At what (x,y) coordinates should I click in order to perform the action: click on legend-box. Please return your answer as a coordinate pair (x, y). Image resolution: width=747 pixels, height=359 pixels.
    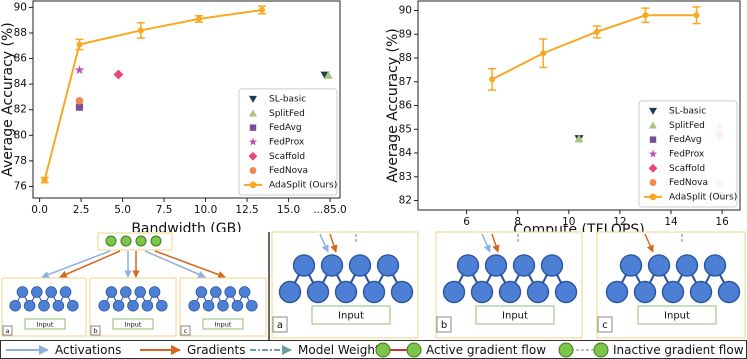
    Looking at the image, I should click on (288, 142).